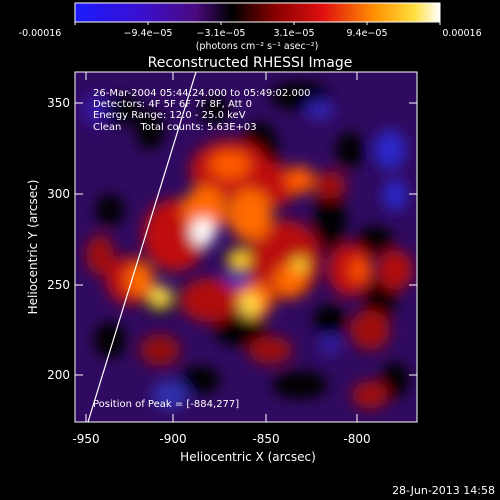  I want to click on info-line-0: 26-Mar-2004 05:44:24.000 to 05:49:02.000, so click(202, 93).